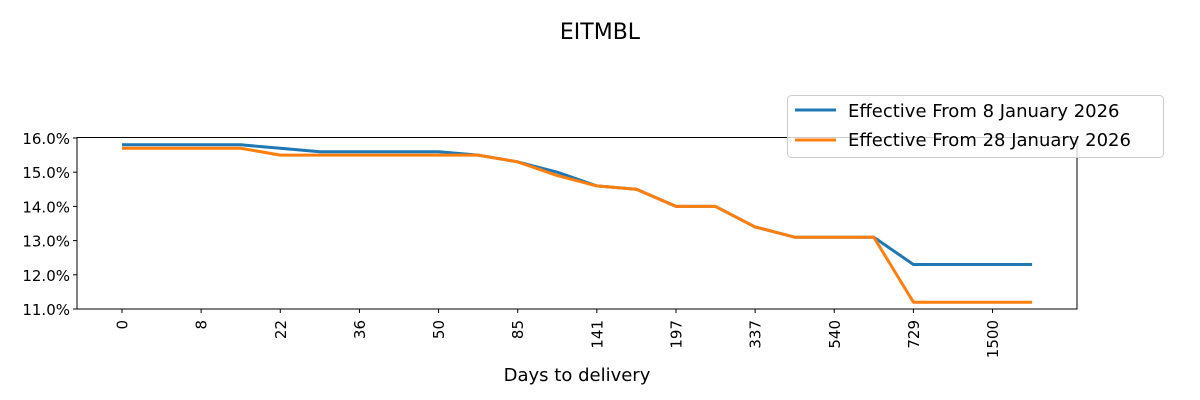 The image size is (1200, 400). What do you see at coordinates (558, 333) in the screenshot?
I see `x-axis: 0 8 22 36 50 85 141 197 337 540 729 1500` at bounding box center [558, 333].